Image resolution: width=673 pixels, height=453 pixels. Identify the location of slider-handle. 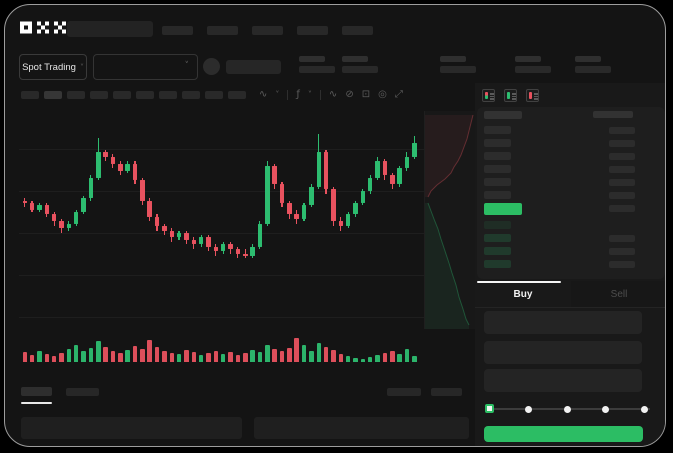
(489, 408).